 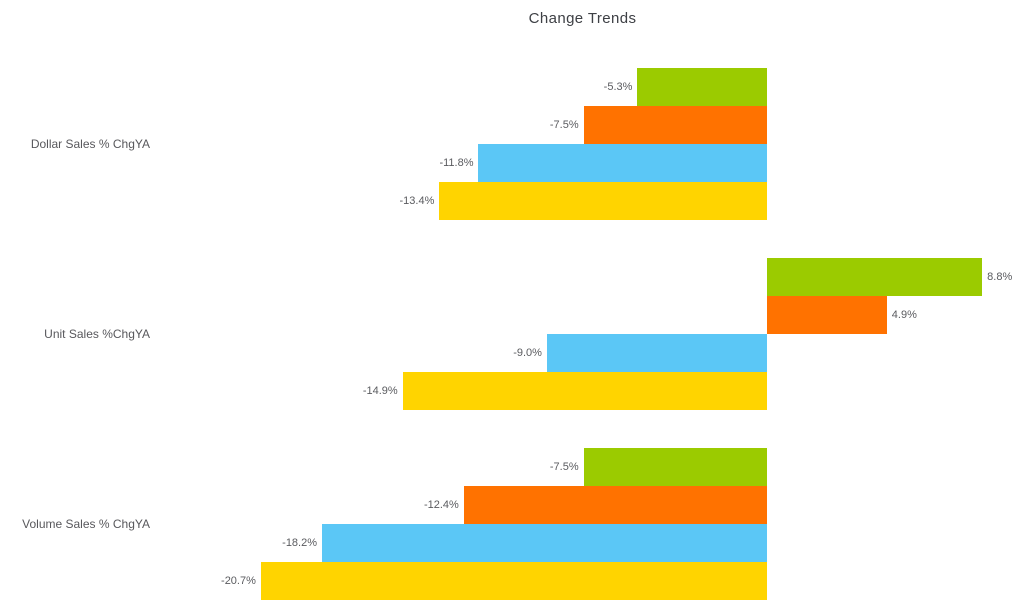 What do you see at coordinates (300, 543) in the screenshot?
I see `value-label: -18.2%` at bounding box center [300, 543].